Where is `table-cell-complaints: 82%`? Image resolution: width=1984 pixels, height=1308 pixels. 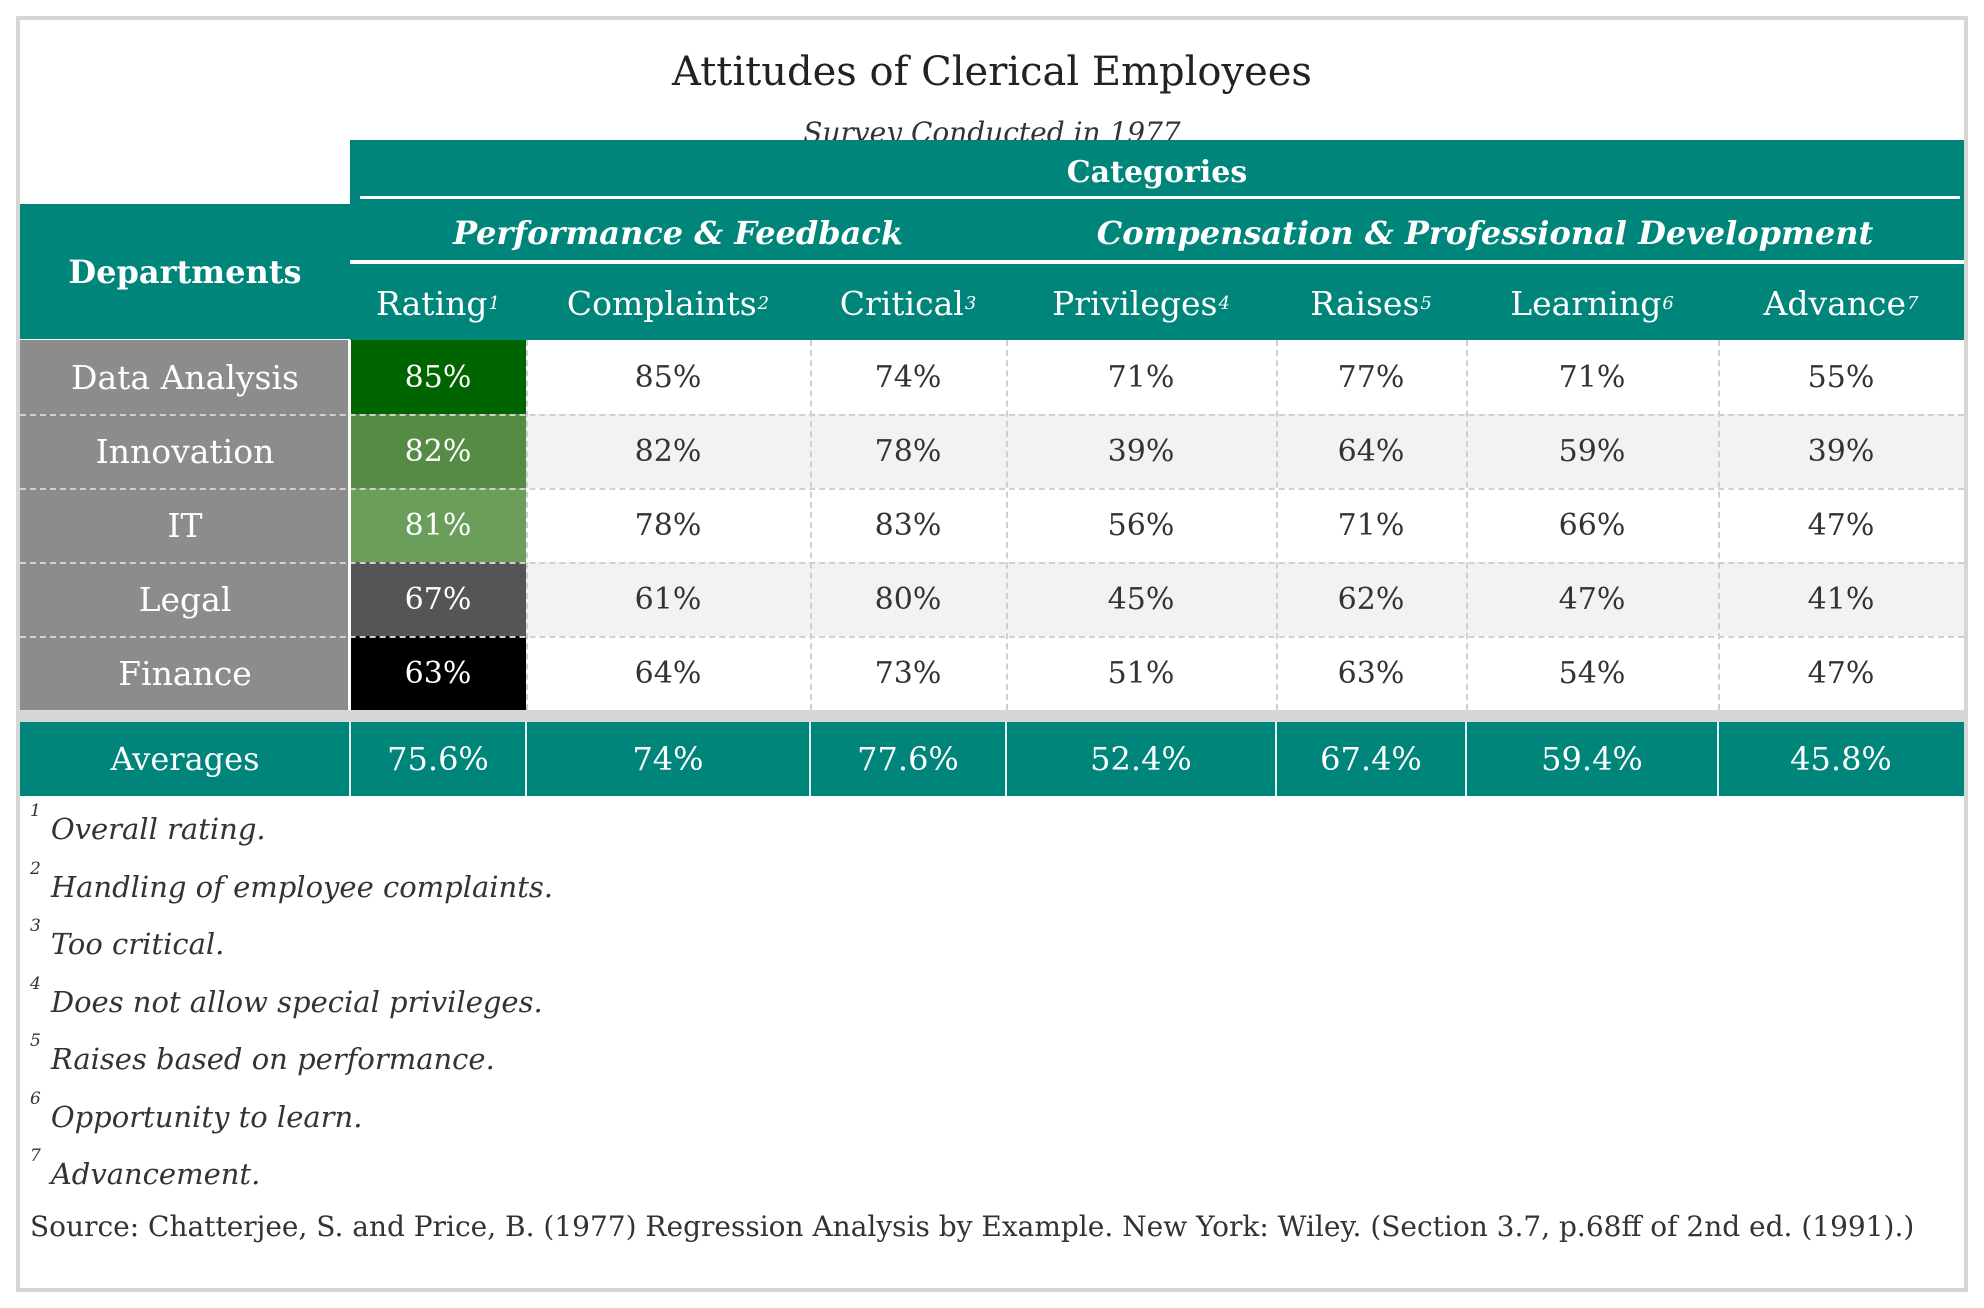
table-cell-complaints: 82% is located at coordinates (668, 451).